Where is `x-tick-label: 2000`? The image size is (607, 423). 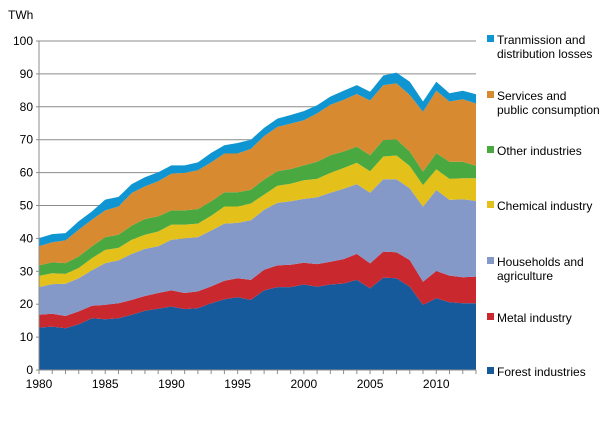
x-tick-label: 2000 is located at coordinates (303, 384).